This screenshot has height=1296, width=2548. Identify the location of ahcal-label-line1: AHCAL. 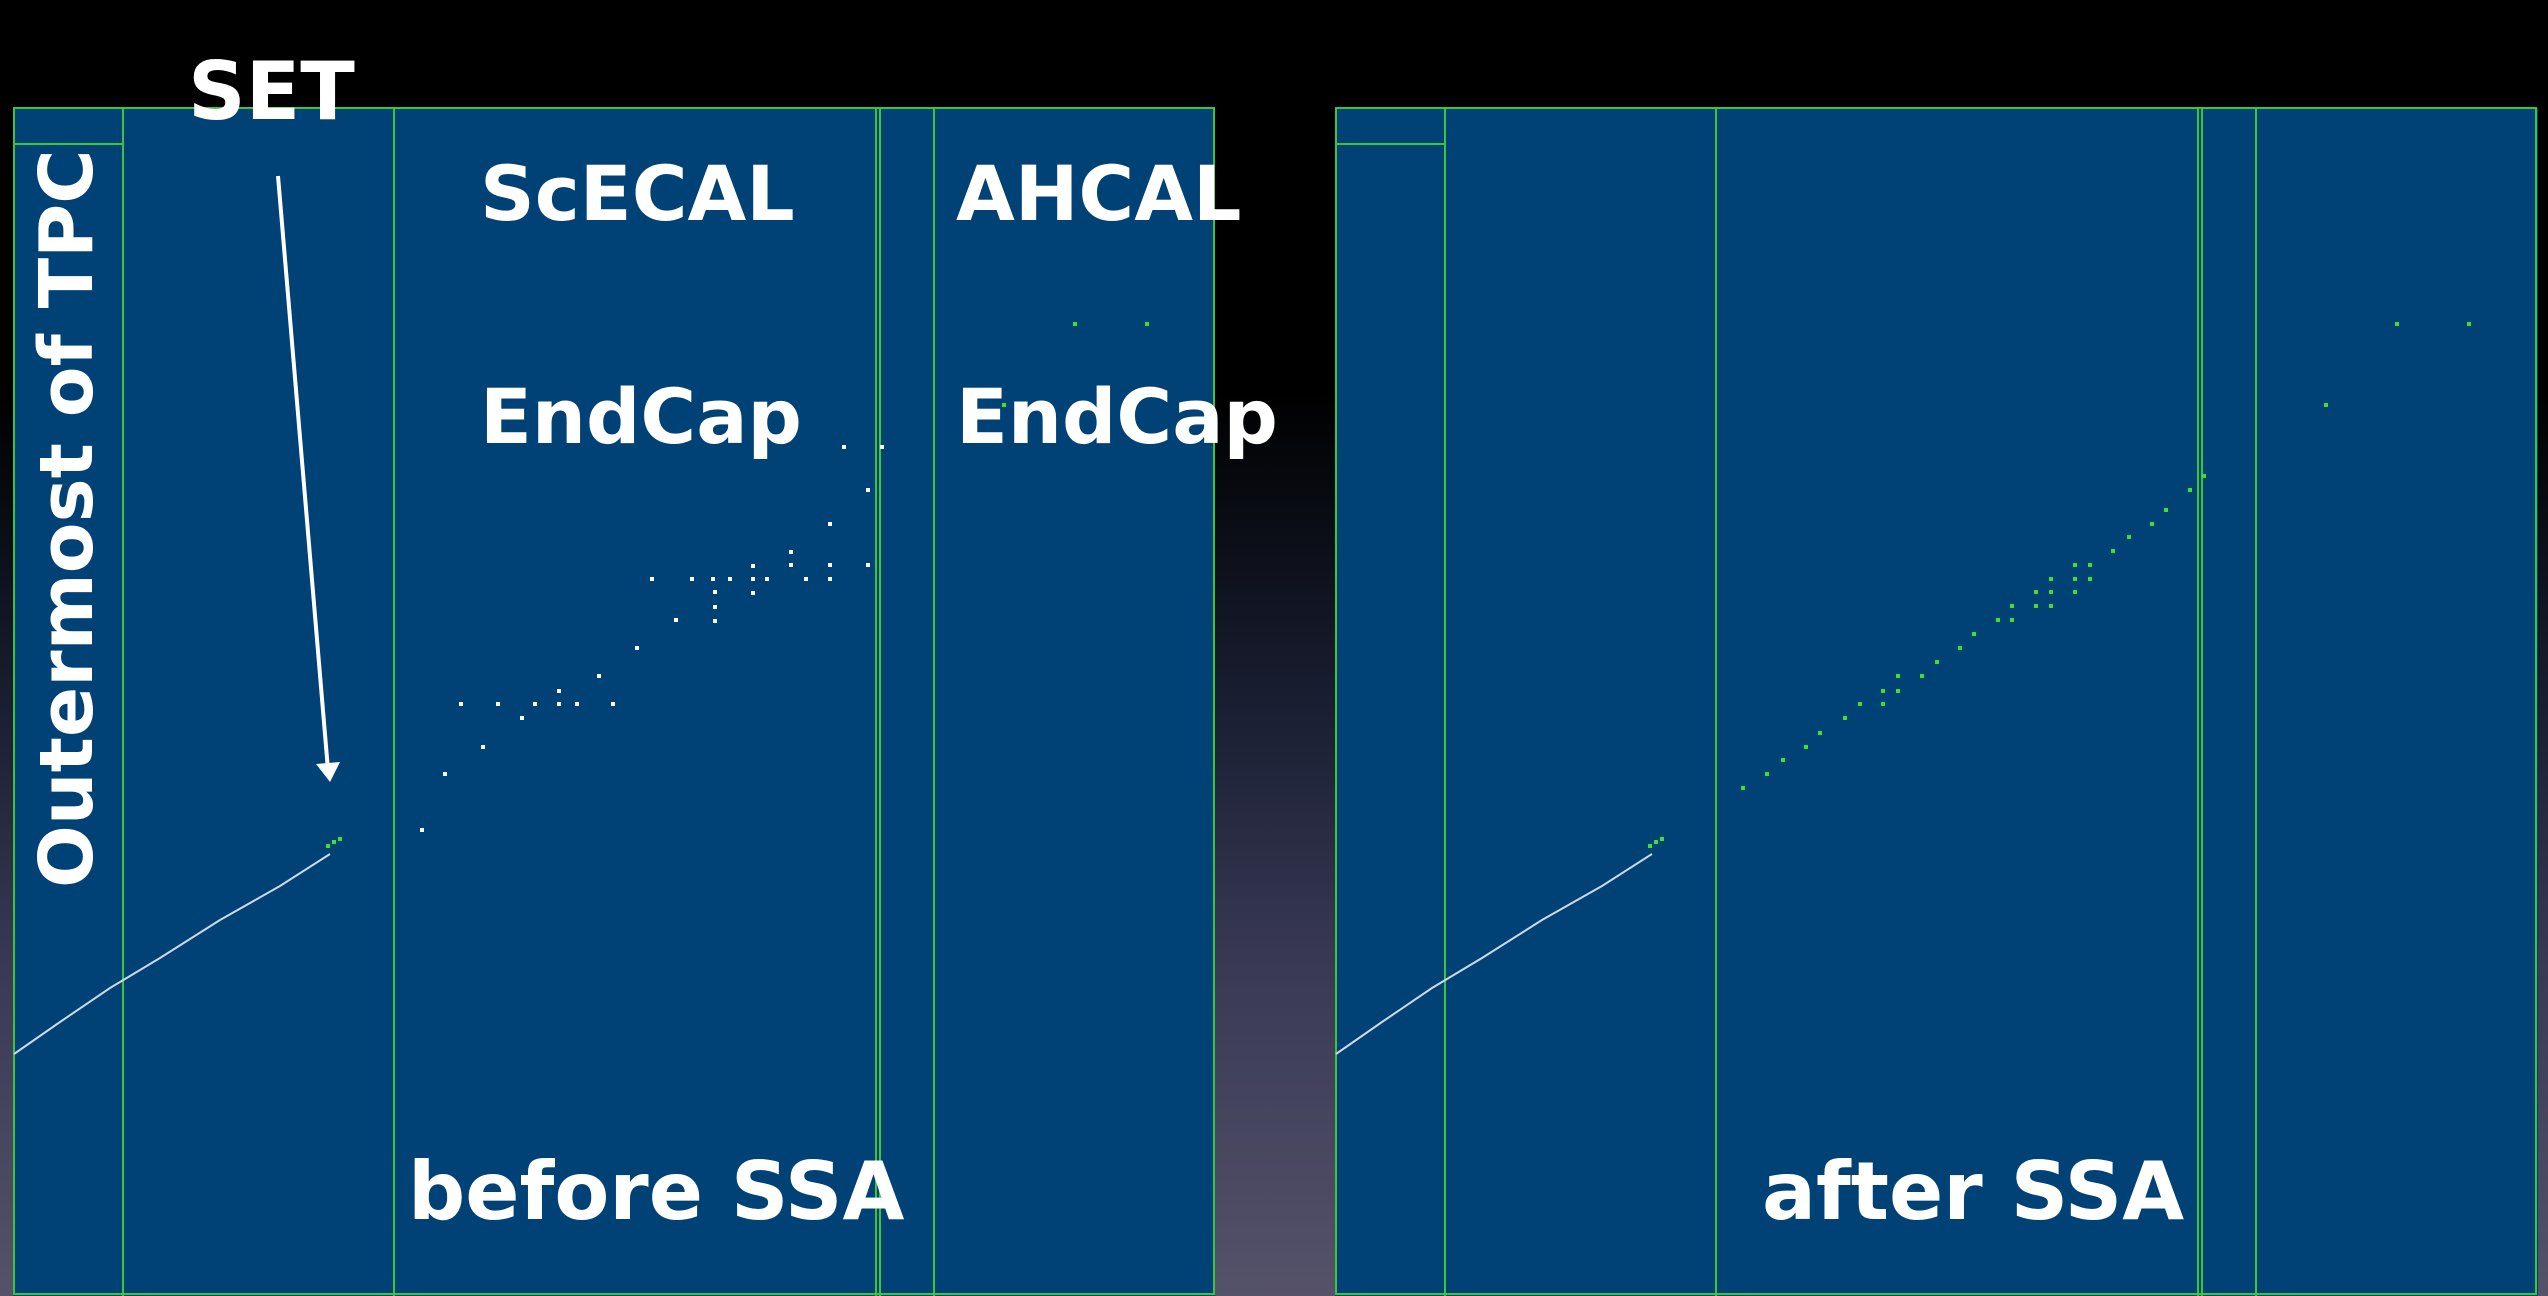
(1099, 193).